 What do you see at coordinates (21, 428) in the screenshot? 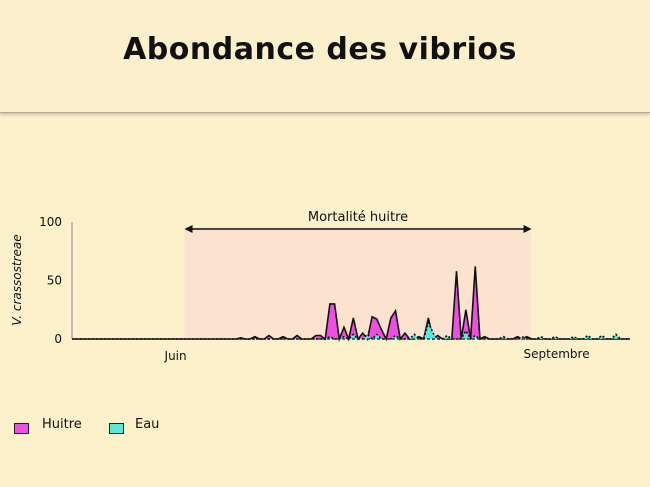
I see `legend-swatch-huitre` at bounding box center [21, 428].